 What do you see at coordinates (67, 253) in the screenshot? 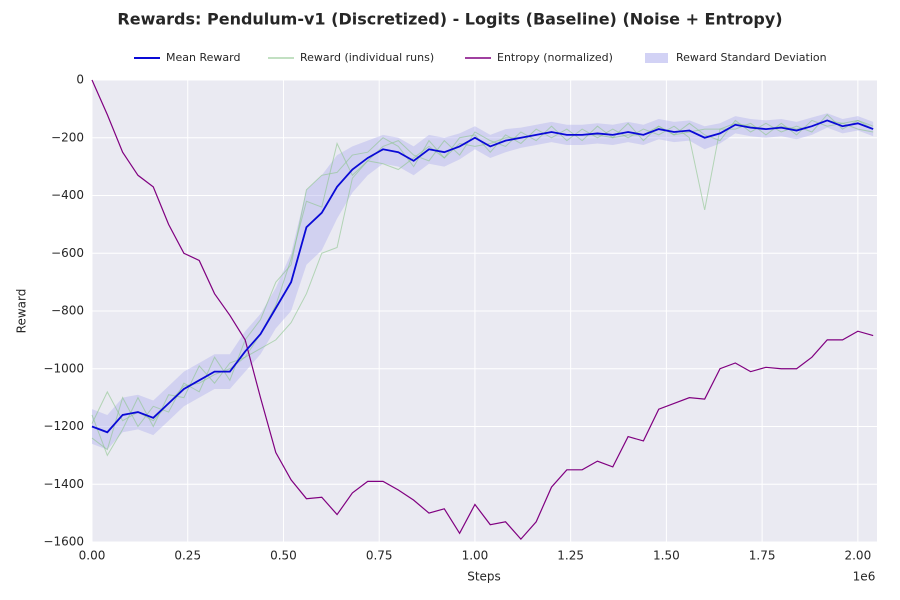
I see `y-tick-label: −600` at bounding box center [67, 253].